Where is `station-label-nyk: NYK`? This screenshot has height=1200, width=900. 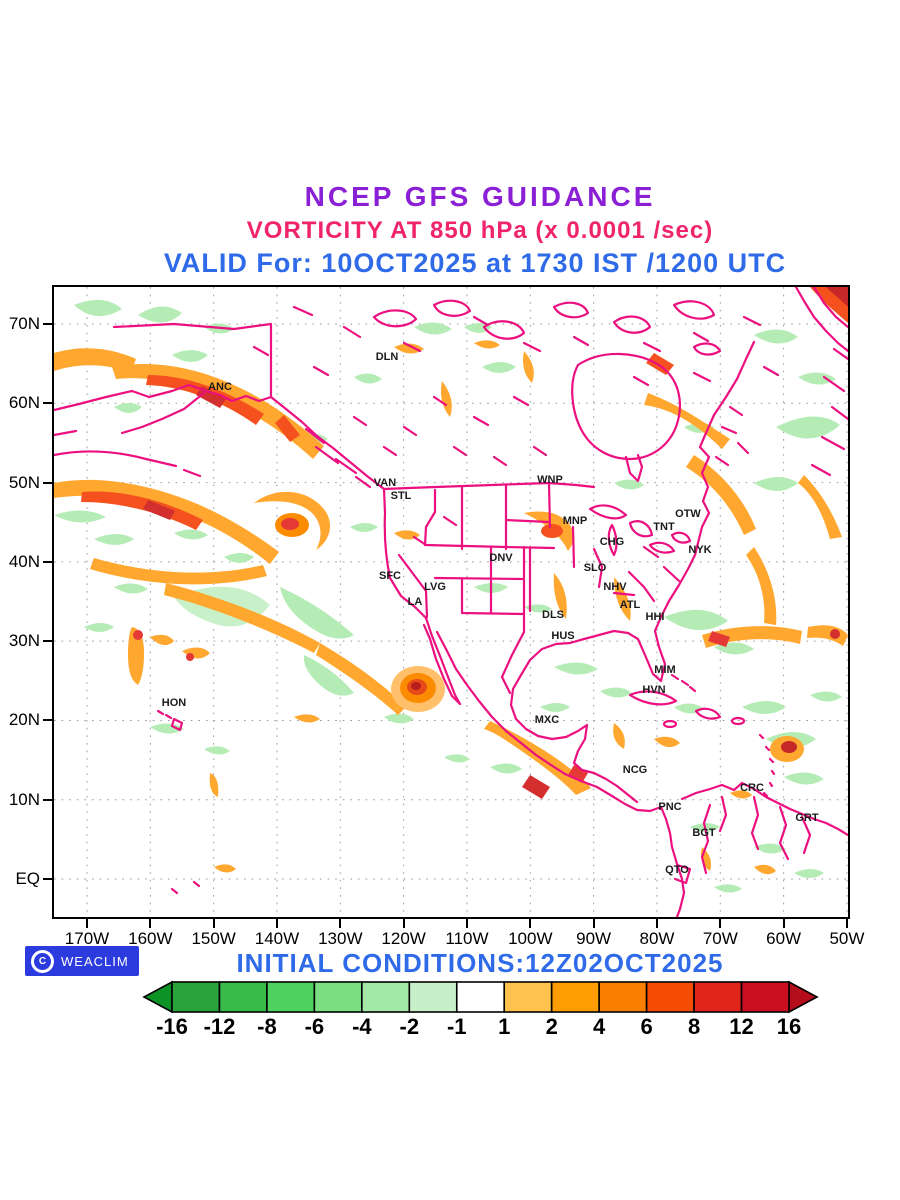
station-label-nyk: NYK is located at coordinates (699, 550).